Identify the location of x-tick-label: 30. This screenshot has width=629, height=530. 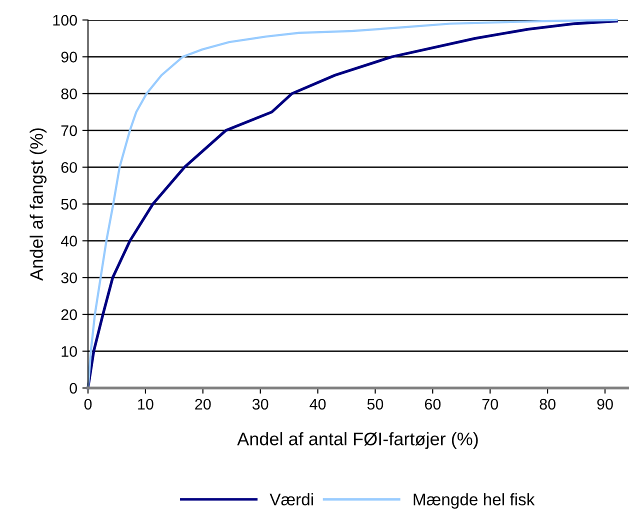
(260, 404).